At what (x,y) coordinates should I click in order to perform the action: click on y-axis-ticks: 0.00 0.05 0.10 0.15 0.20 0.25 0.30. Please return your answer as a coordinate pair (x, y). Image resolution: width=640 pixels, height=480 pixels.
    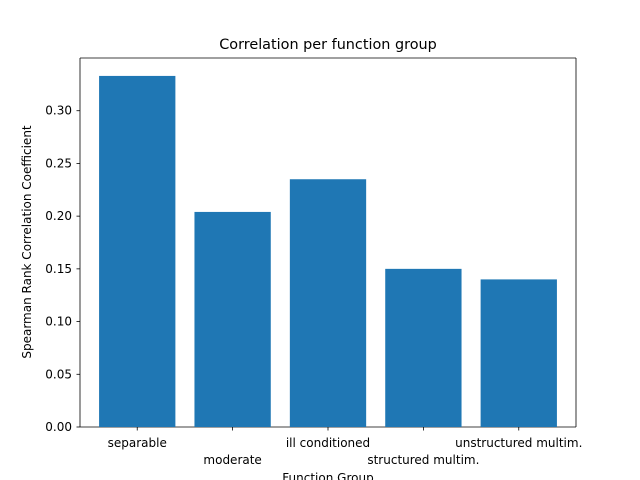
    Looking at the image, I should click on (62, 269).